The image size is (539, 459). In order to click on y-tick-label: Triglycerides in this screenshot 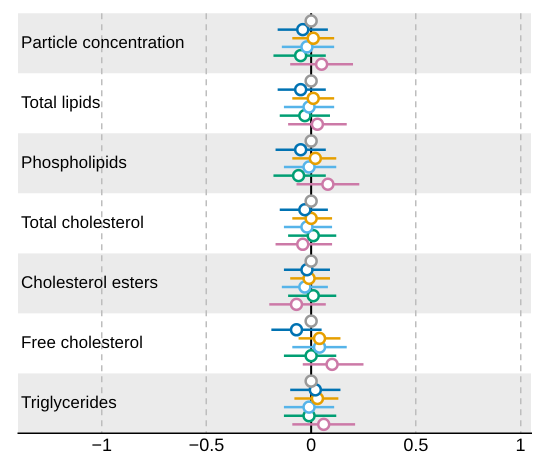, I will do `click(69, 402)`.